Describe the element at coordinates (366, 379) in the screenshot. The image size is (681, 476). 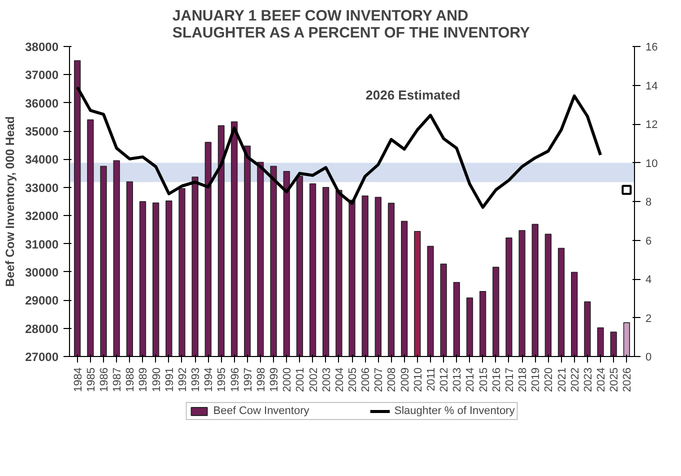
I see `x-tick-label: 2006` at that location.